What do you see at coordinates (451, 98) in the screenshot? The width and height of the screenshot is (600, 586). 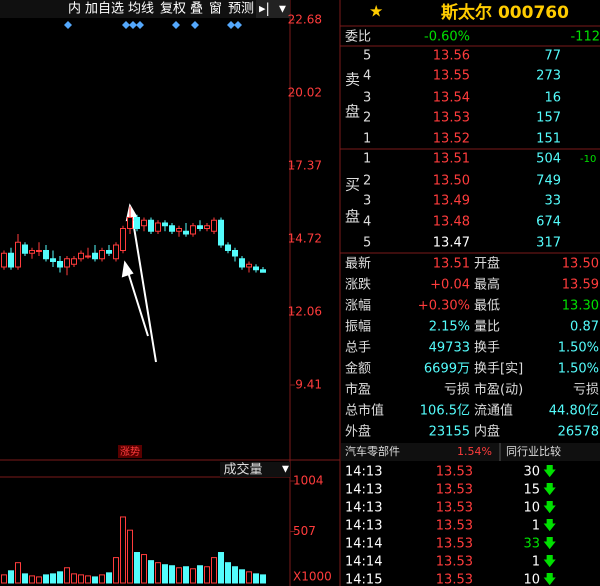 I see `price: 13.54` at bounding box center [451, 98].